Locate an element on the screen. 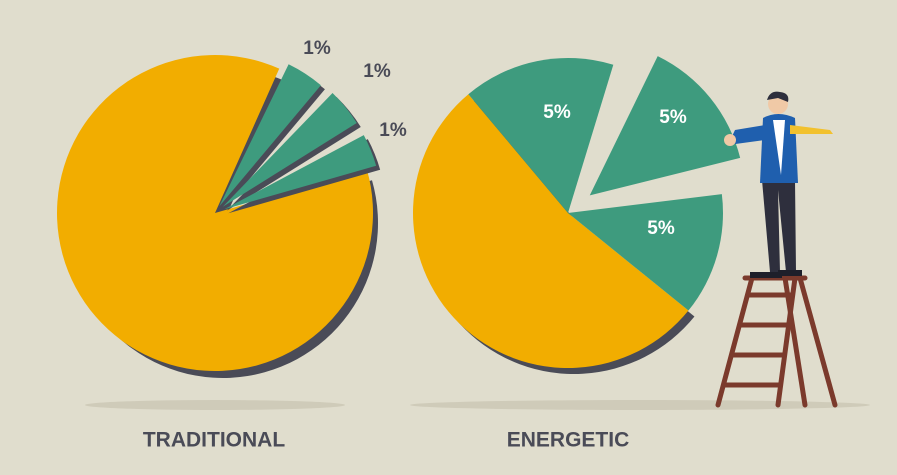 This screenshot has height=475, width=897. pie-label: TRADITIONAL is located at coordinates (214, 440).